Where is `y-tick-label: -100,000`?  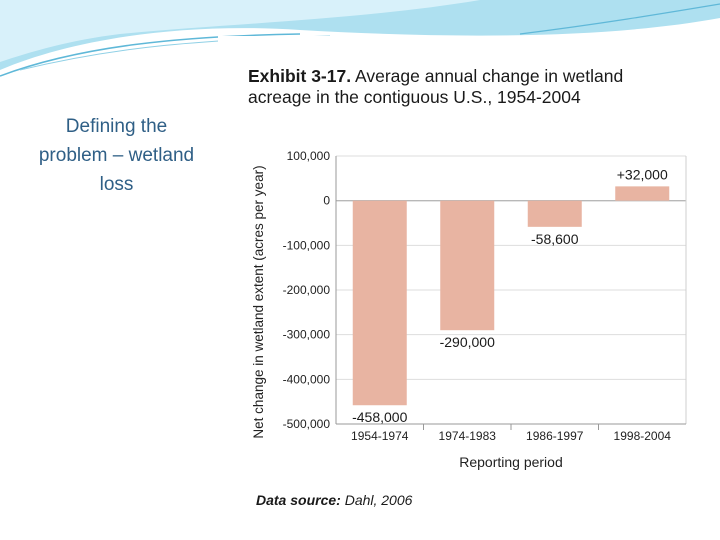 y-tick-label: -100,000 is located at coordinates (307, 245).